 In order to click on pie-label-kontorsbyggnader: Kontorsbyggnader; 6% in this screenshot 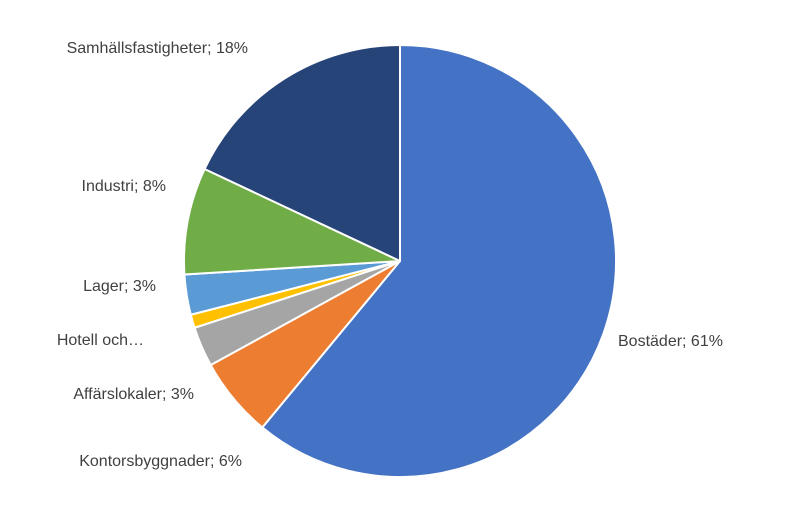, I will do `click(160, 461)`.